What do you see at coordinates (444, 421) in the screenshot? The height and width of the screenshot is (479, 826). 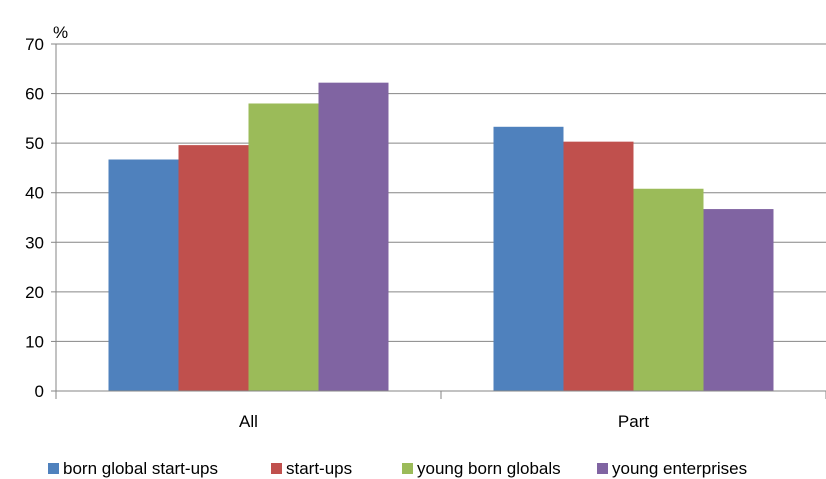 I see `x-tick-labels: All Part` at bounding box center [444, 421].